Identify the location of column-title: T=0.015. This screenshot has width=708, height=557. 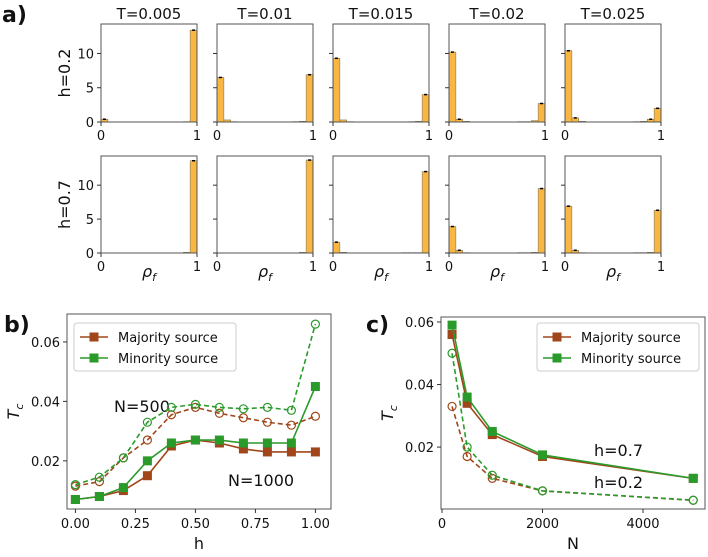
(381, 14).